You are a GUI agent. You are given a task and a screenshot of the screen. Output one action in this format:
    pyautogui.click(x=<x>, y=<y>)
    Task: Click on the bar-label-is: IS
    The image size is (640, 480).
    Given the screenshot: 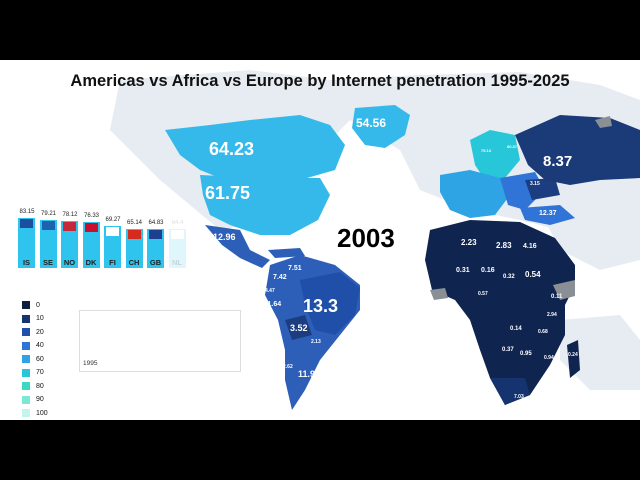 What is the action you would take?
    pyautogui.click(x=26, y=262)
    